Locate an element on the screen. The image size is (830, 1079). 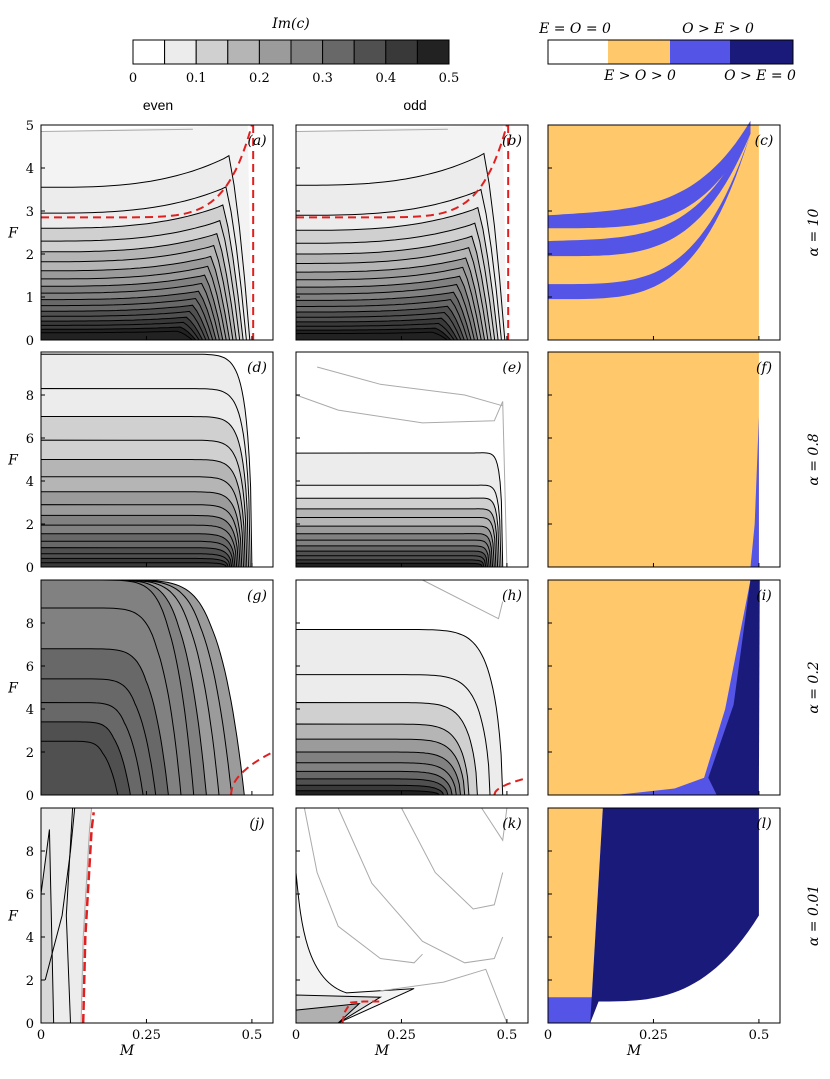
panel-label: (g) is located at coordinates (257, 596).